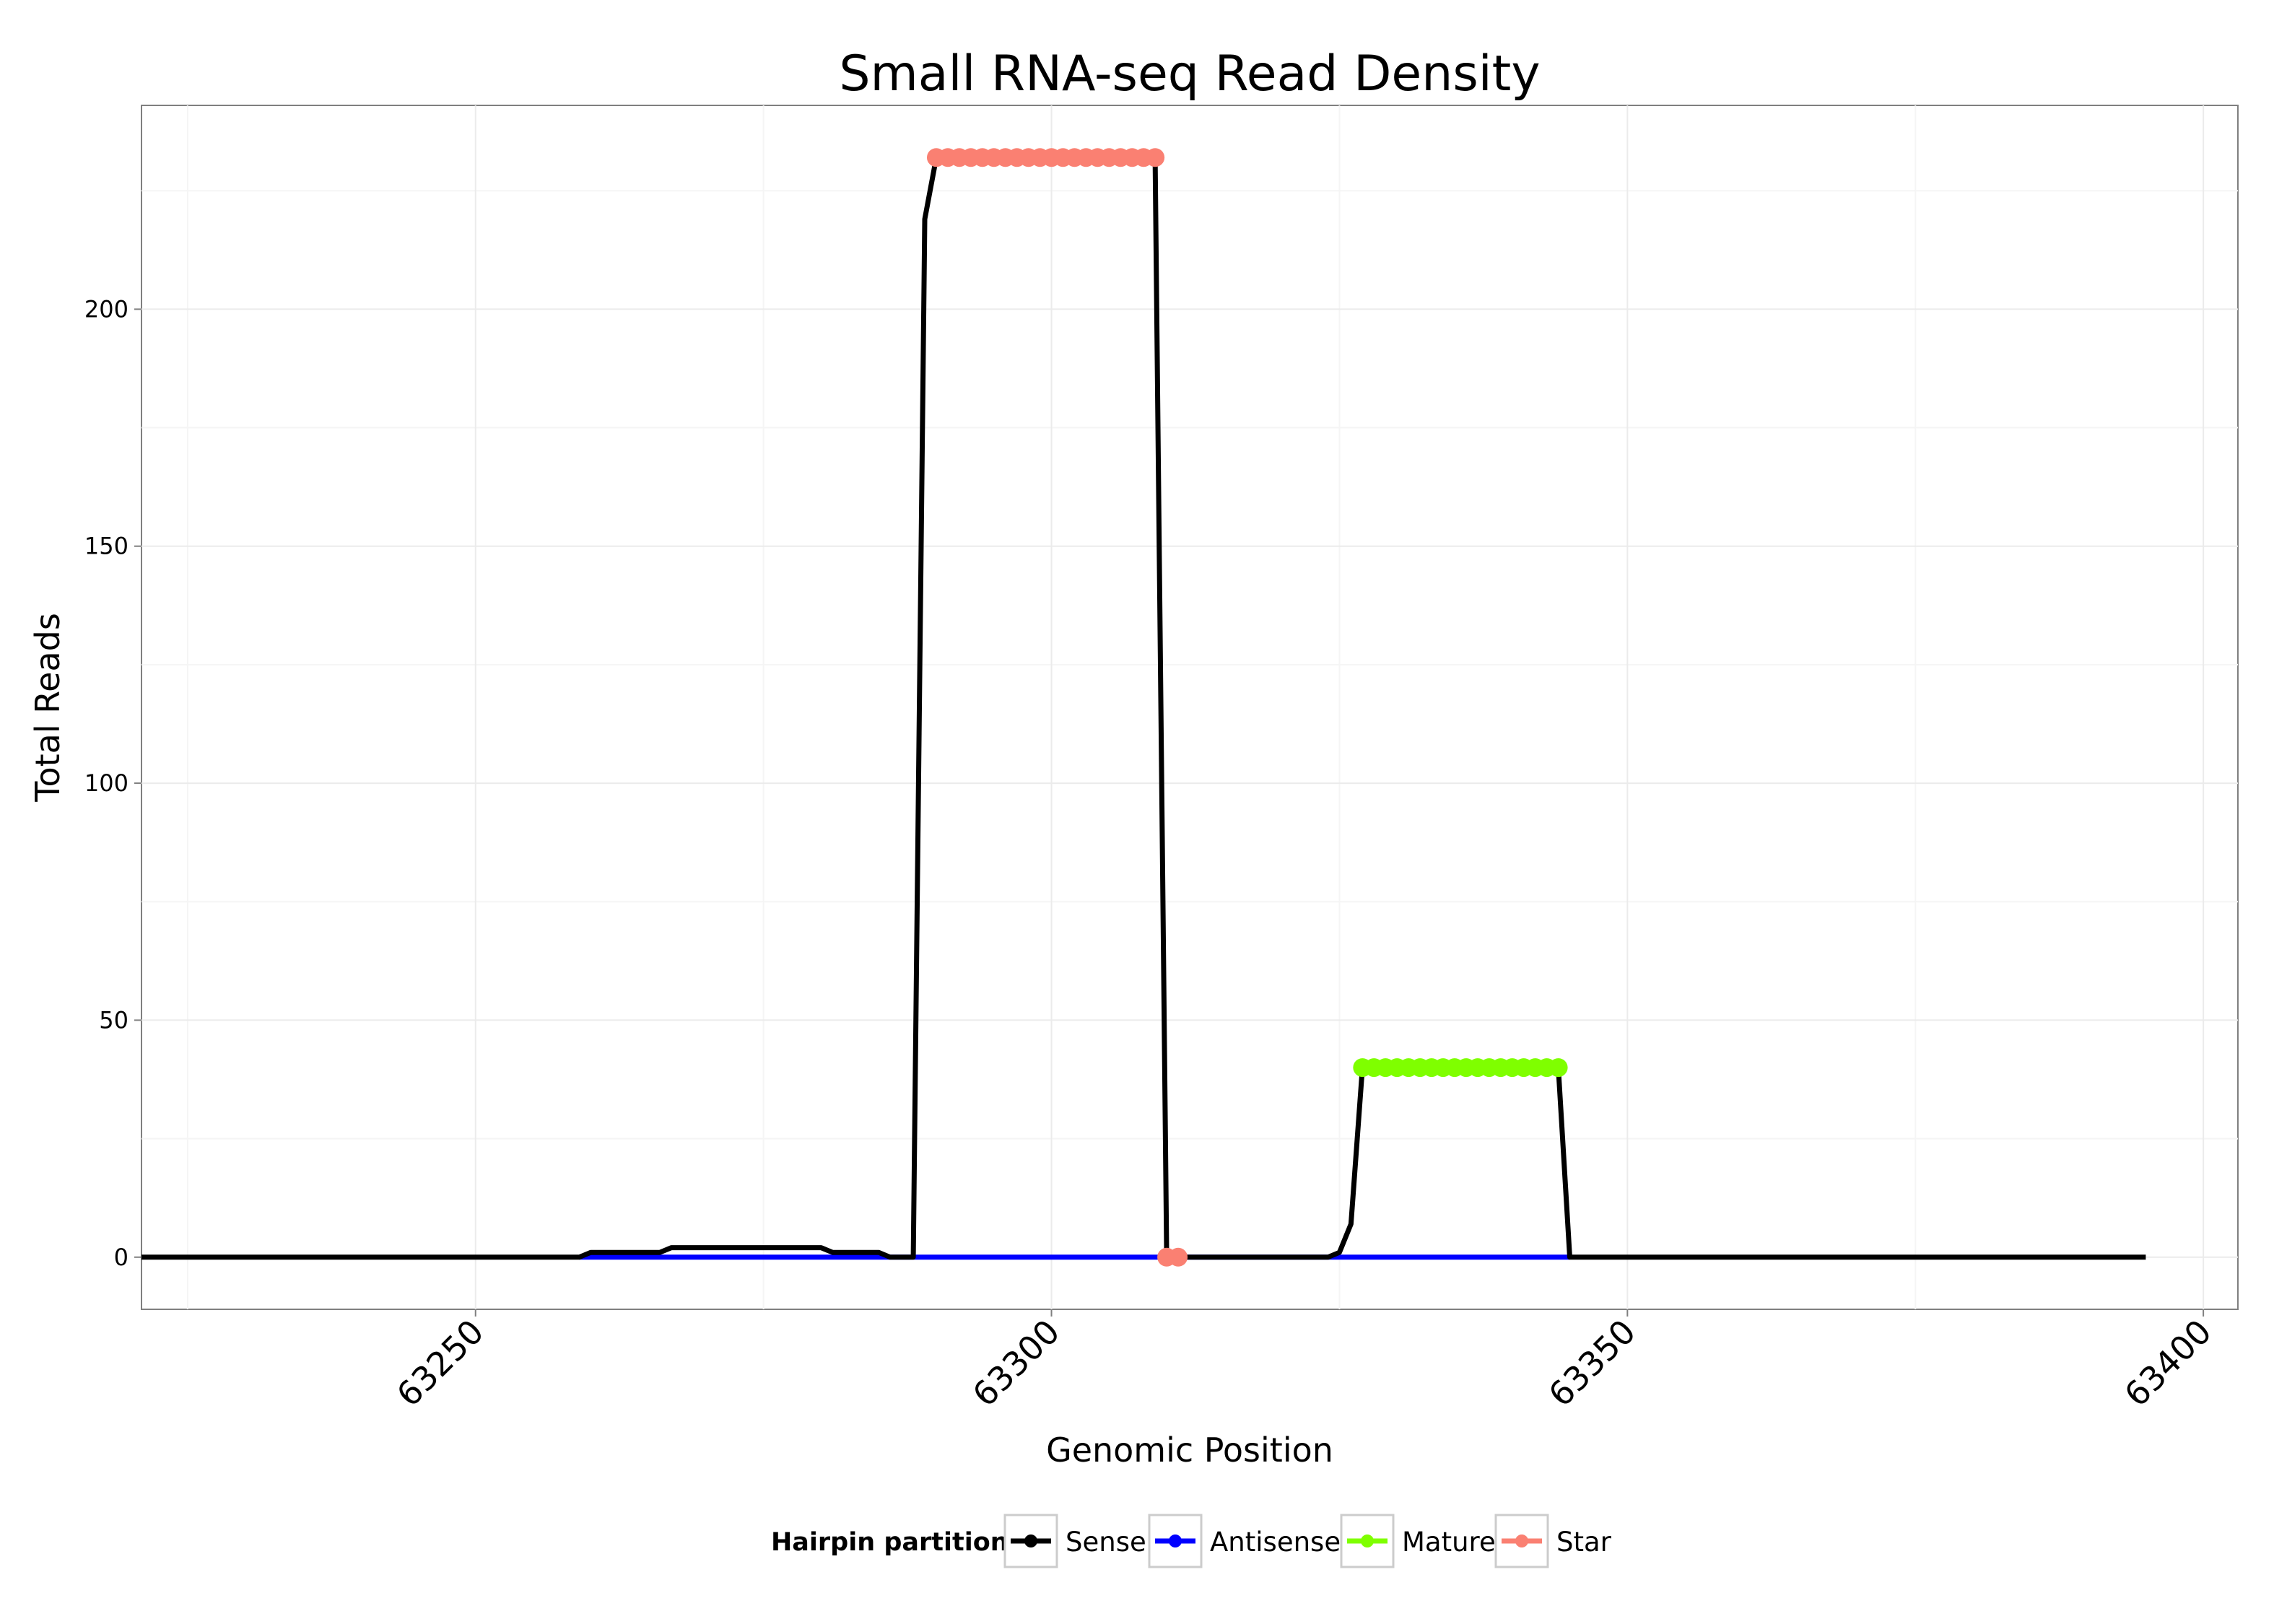  I want to click on x-tick-label: 63300, so click(1017, 1363).